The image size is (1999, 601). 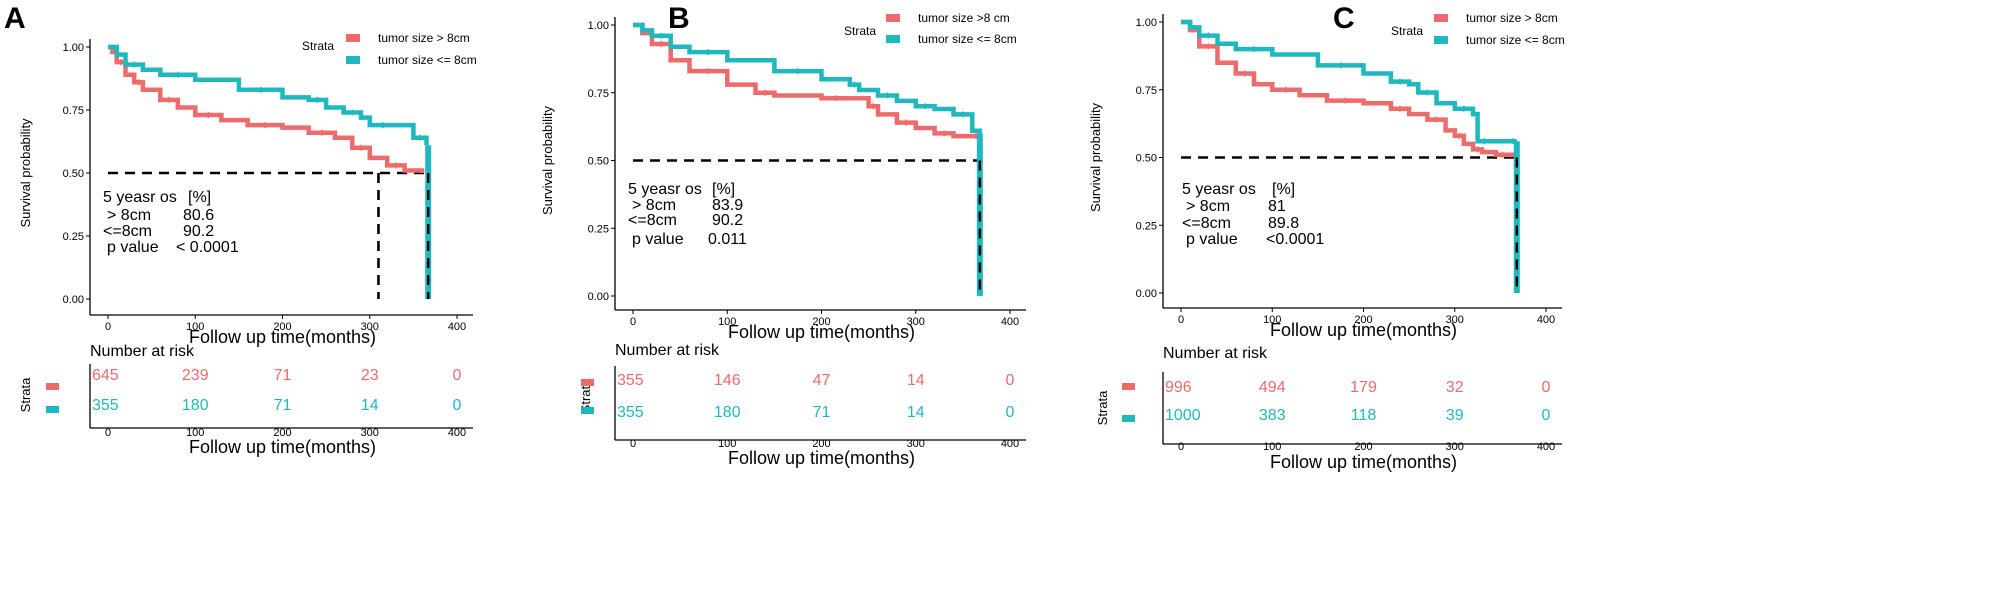 What do you see at coordinates (1455, 387) in the screenshot?
I see `risk-count: 32` at bounding box center [1455, 387].